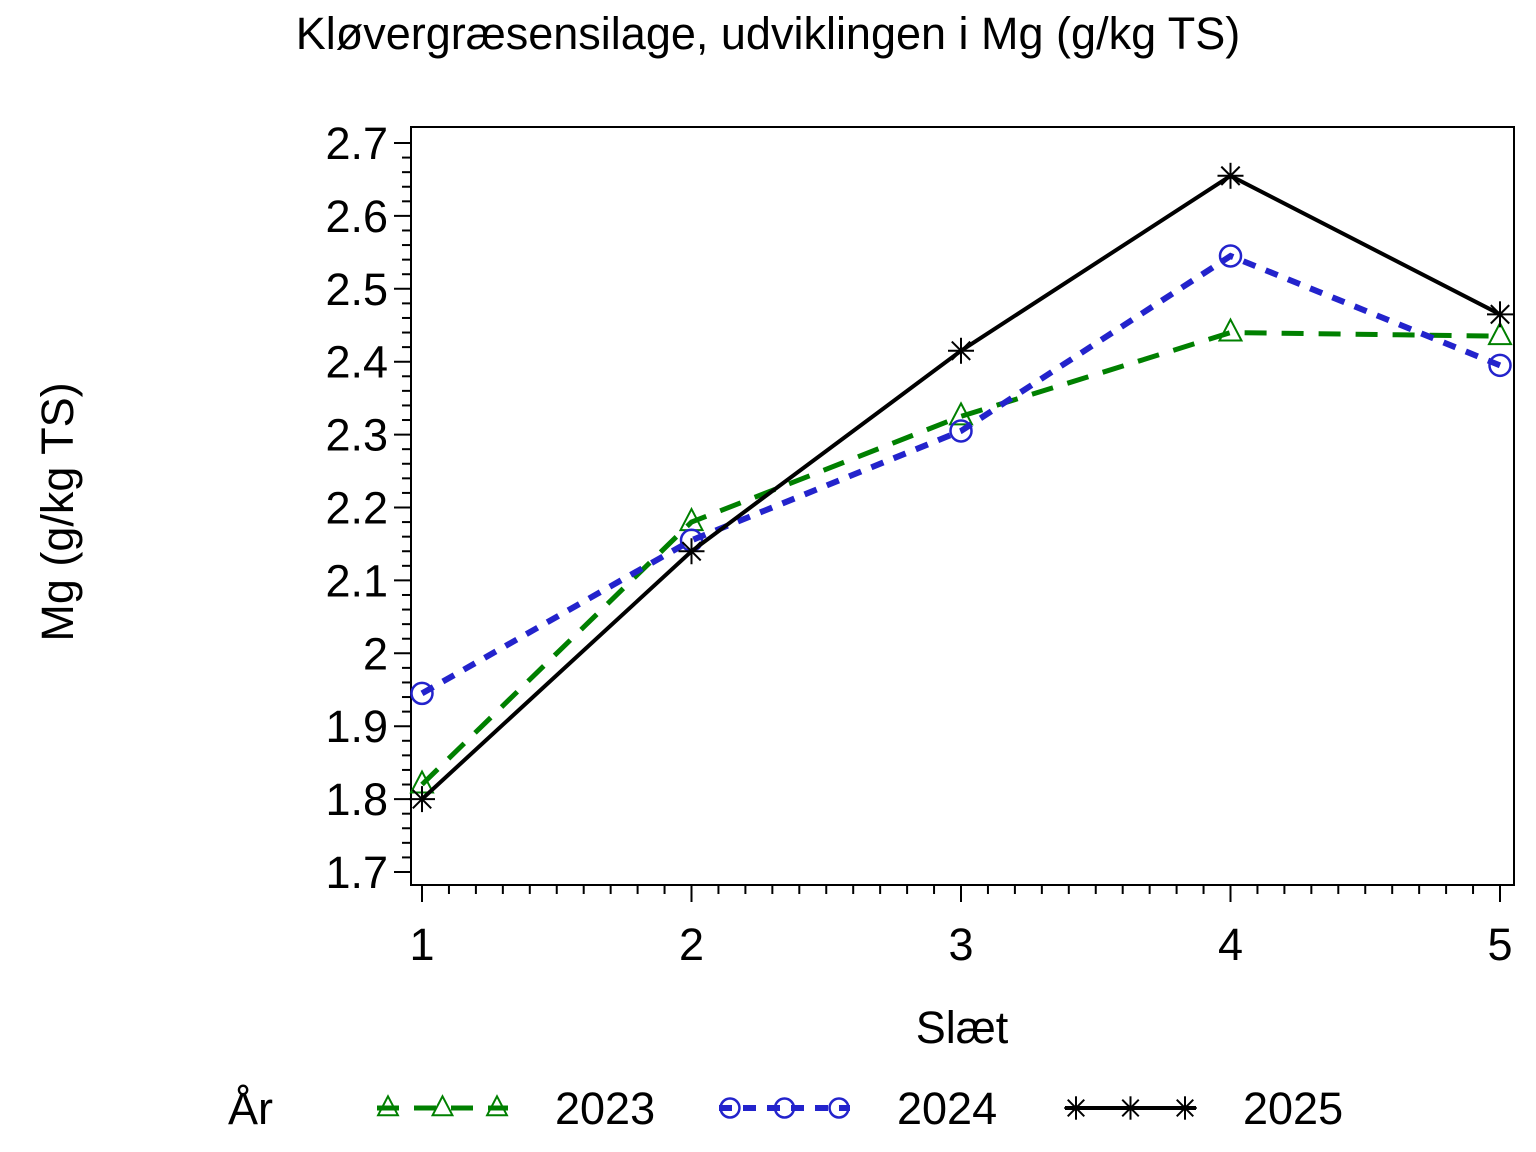 Image resolution: width=1536 pixels, height=1152 pixels. What do you see at coordinates (356, 362) in the screenshot?
I see `y-tick-label: 2.4` at bounding box center [356, 362].